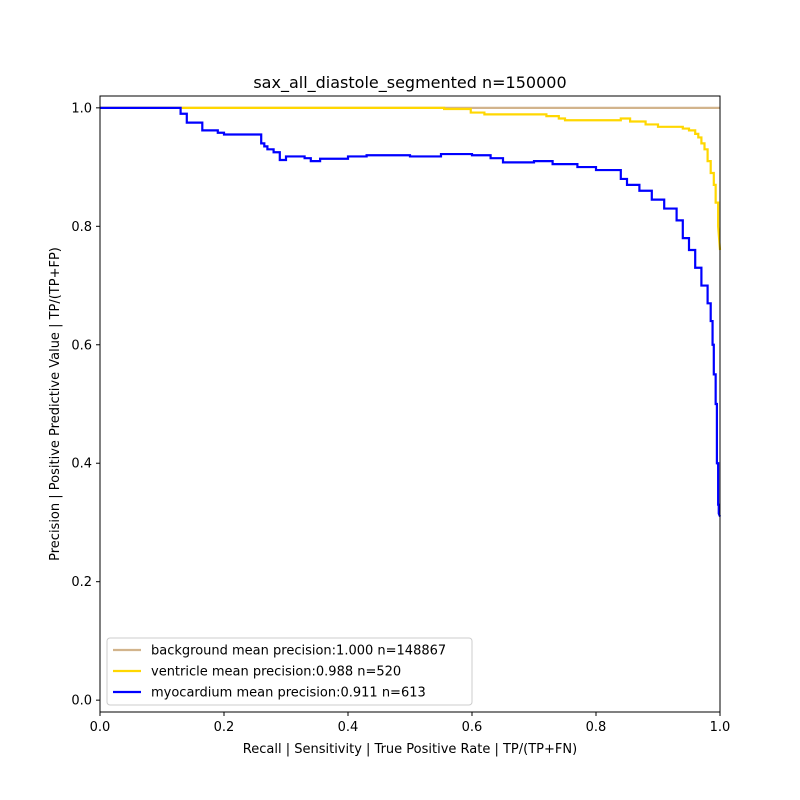 The image size is (800, 800). I want to click on chart-title: sax_all_diastole_segmented n=150000, so click(409, 83).